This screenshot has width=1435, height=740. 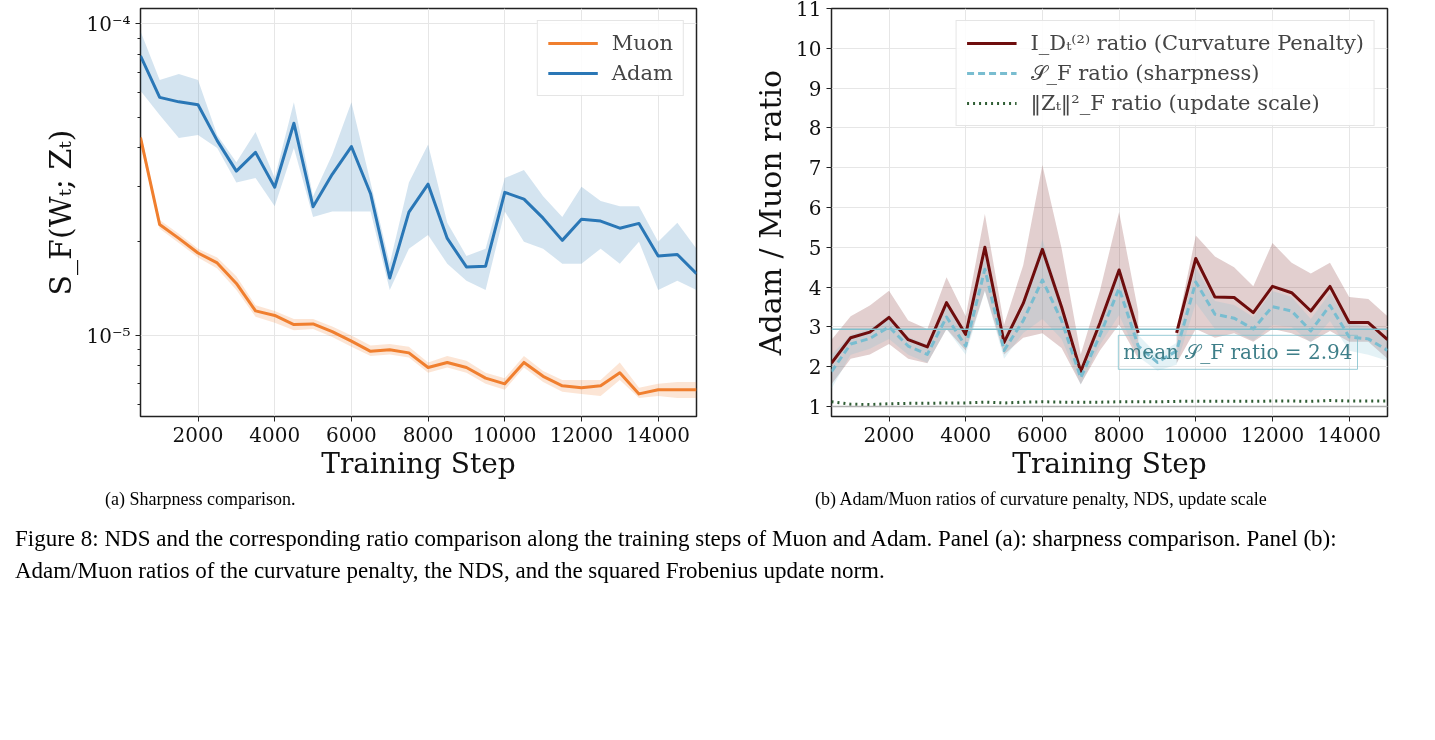 I want to click on caption: Figure 8: NDS and the corresponding ratio comparison along the training steps of Muon and Adam. Panel (a): sharpness comparison. Panel (b): Adam/Muon ratios of the curvature penalty, the NDS, and the squared Frobenius update norm., so click(x=676, y=554).